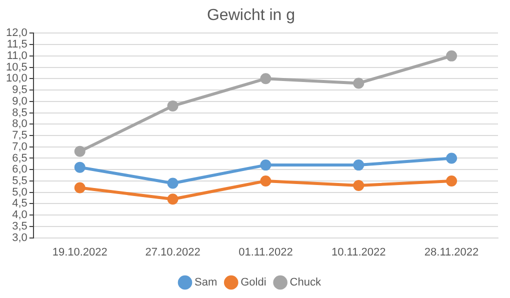 The width and height of the screenshot is (510, 298). Describe the element at coordinates (265, 252) in the screenshot. I see `x-tick-label: 01.11.2022` at that location.